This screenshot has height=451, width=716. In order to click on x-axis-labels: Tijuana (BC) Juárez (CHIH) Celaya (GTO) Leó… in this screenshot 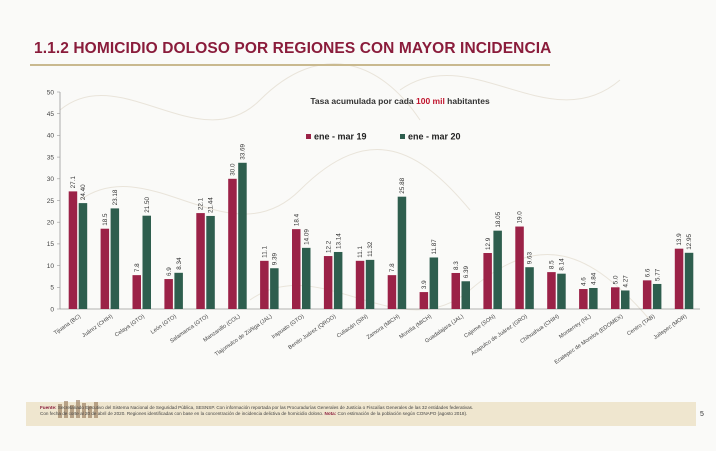, I will do `click(370, 340)`.